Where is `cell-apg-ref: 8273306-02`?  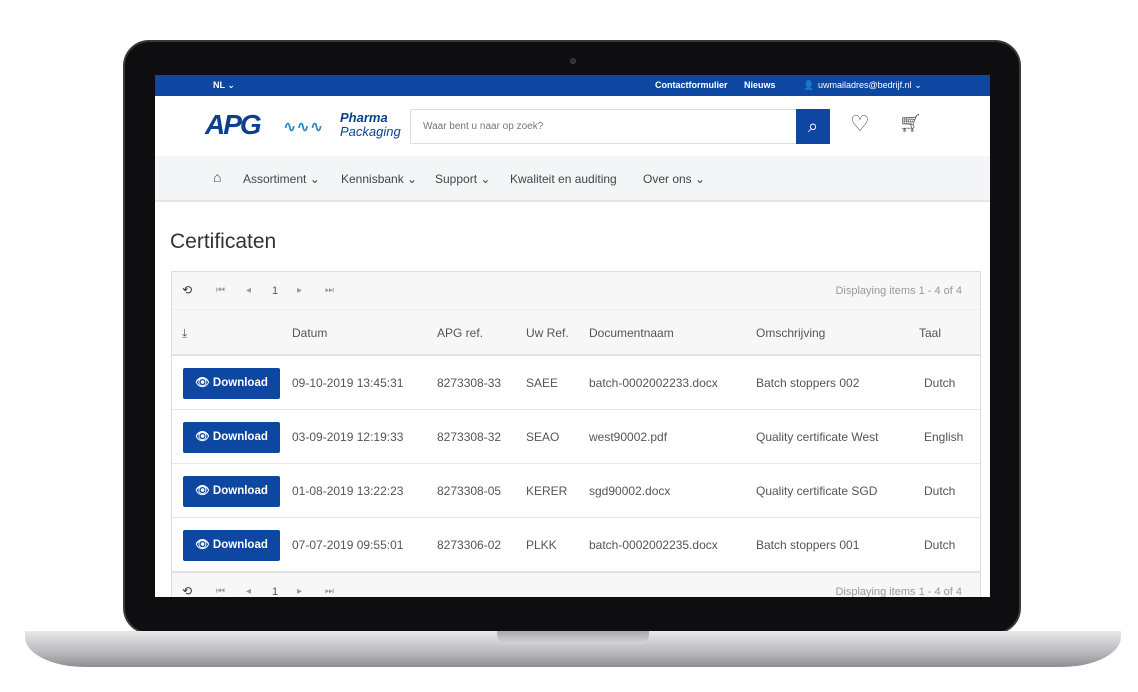 cell-apg-ref: 8273306-02 is located at coordinates (469, 545).